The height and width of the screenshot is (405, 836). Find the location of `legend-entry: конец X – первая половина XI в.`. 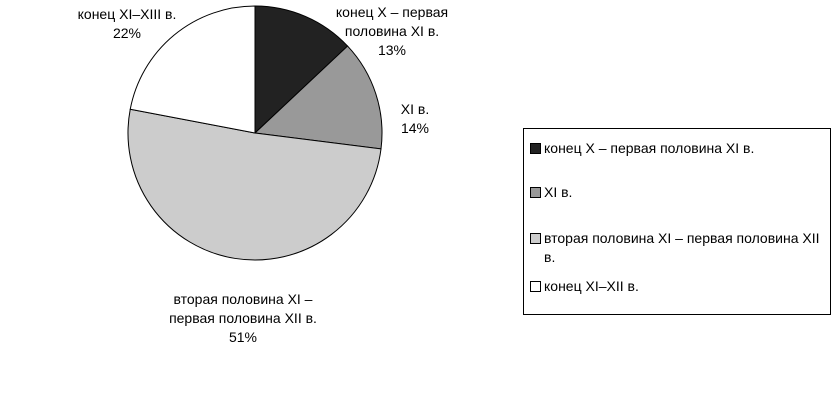

legend-entry: конец X – первая половина XI в. is located at coordinates (680, 148).